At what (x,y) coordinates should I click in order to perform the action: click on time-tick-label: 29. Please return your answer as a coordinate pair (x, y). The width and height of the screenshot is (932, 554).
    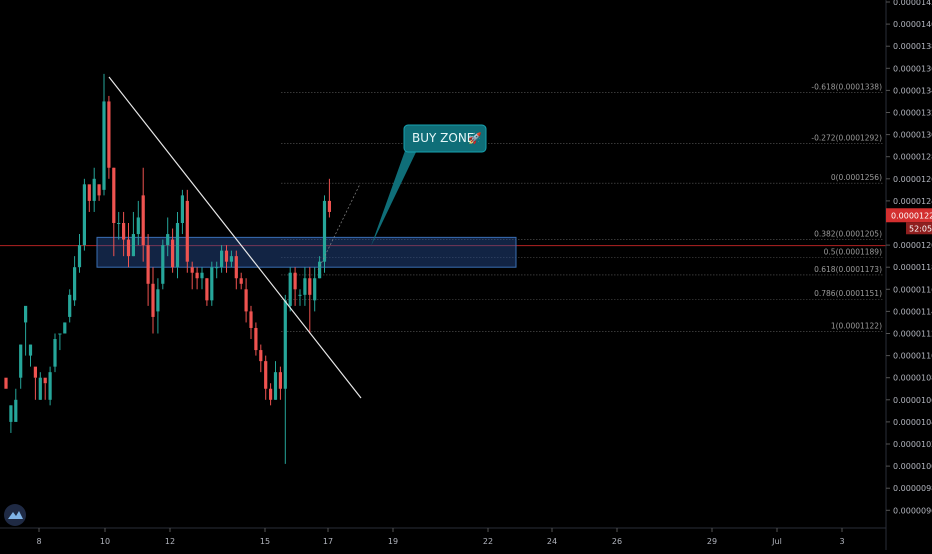
    Looking at the image, I should click on (712, 541).